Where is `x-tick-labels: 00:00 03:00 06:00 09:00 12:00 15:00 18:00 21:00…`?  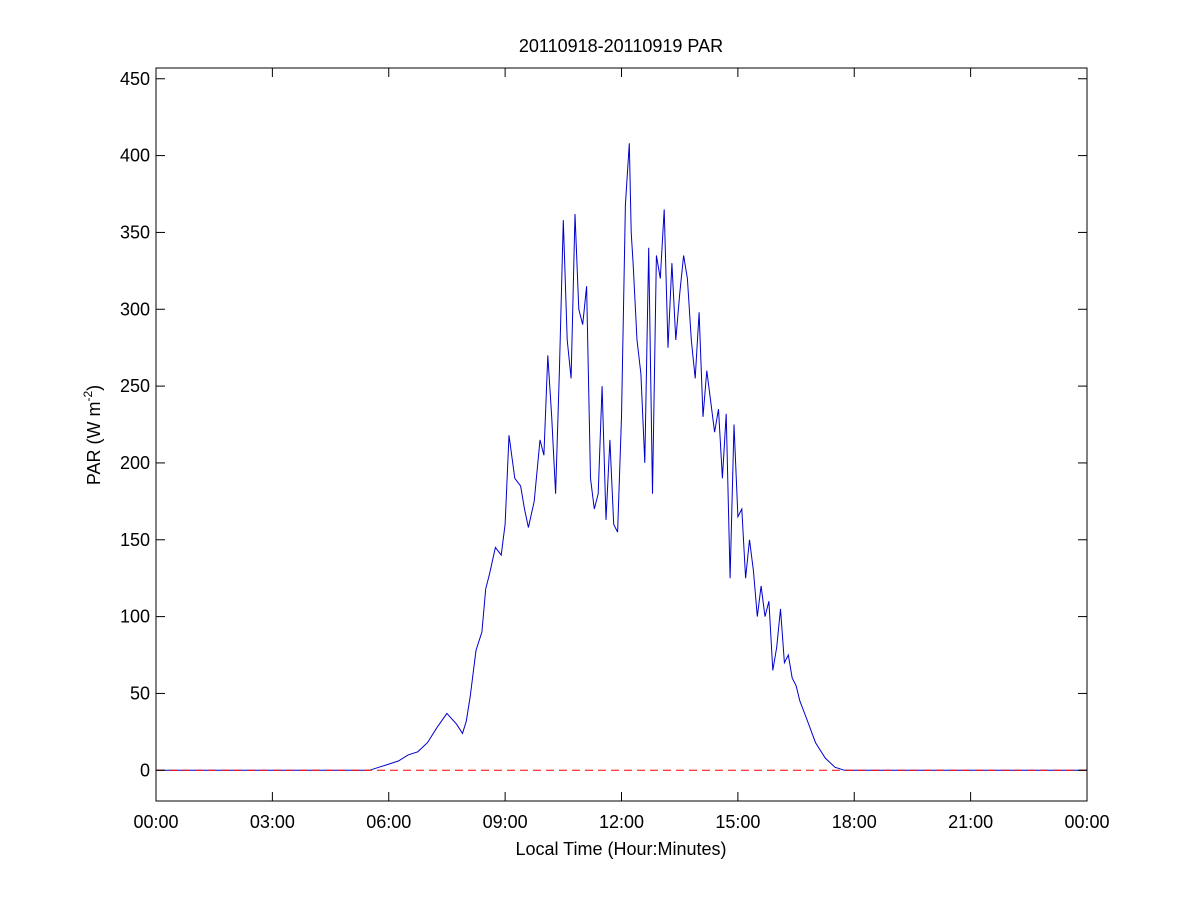 x-tick-labels: 00:00 03:00 06:00 09:00 12:00 15:00 18:00 21:00… is located at coordinates (621, 822).